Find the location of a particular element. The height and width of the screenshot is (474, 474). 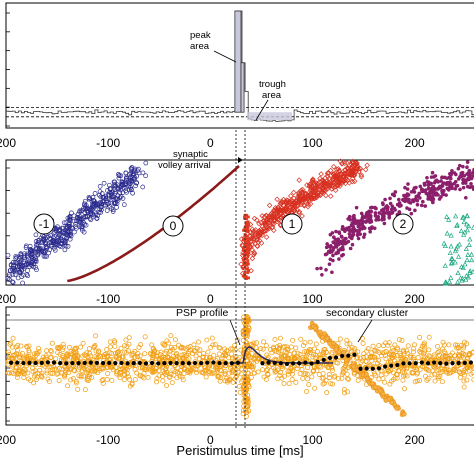

x-tick-label: 200 is located at coordinates (415, 440).